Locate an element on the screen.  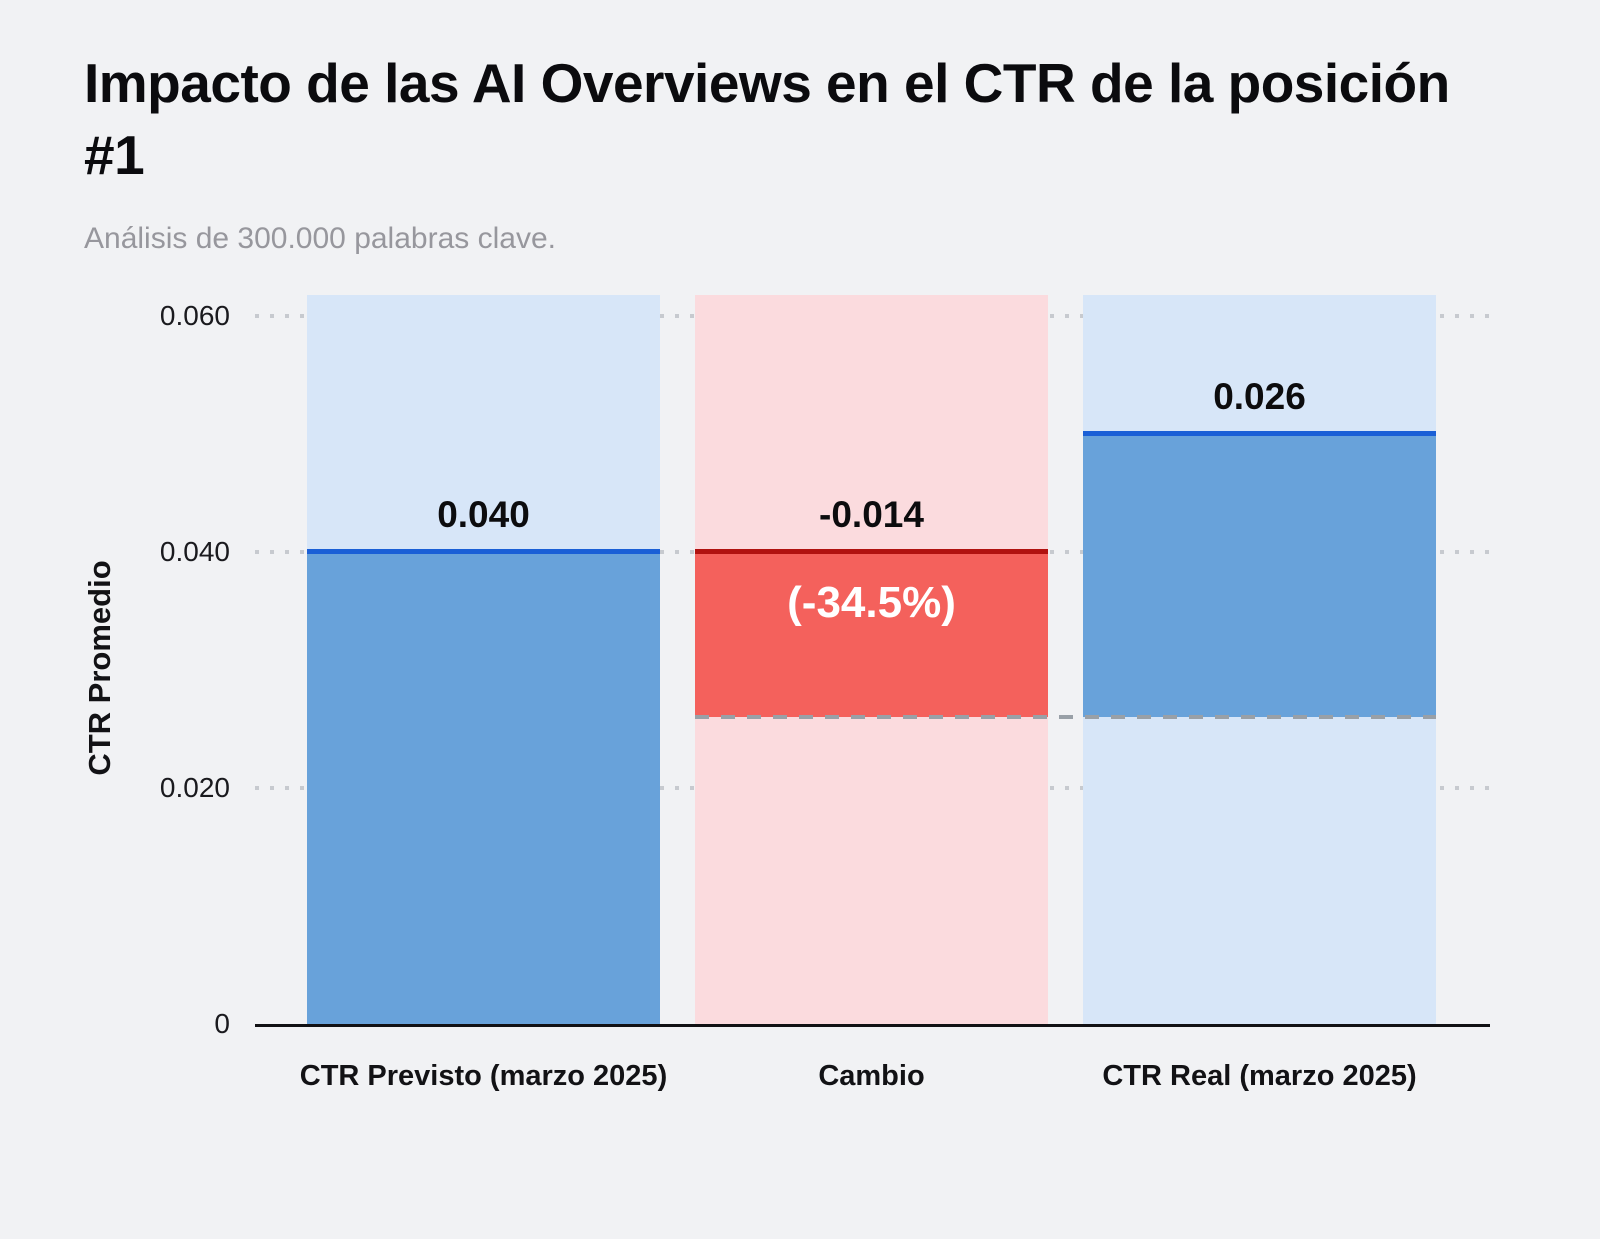
bar-value-label: 0.040 is located at coordinates (483, 515).